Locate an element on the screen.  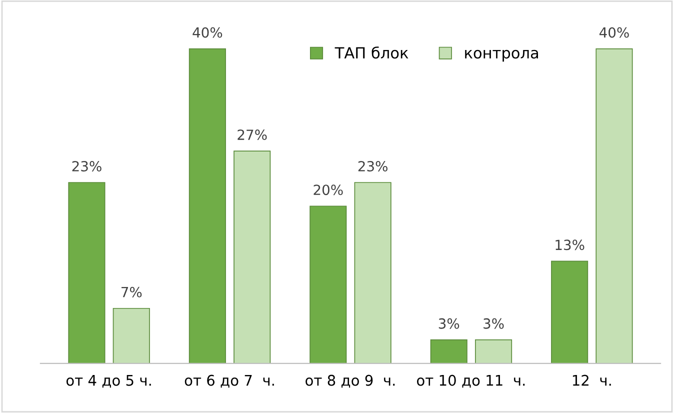
legend-label: контрола is located at coordinates (501, 56).